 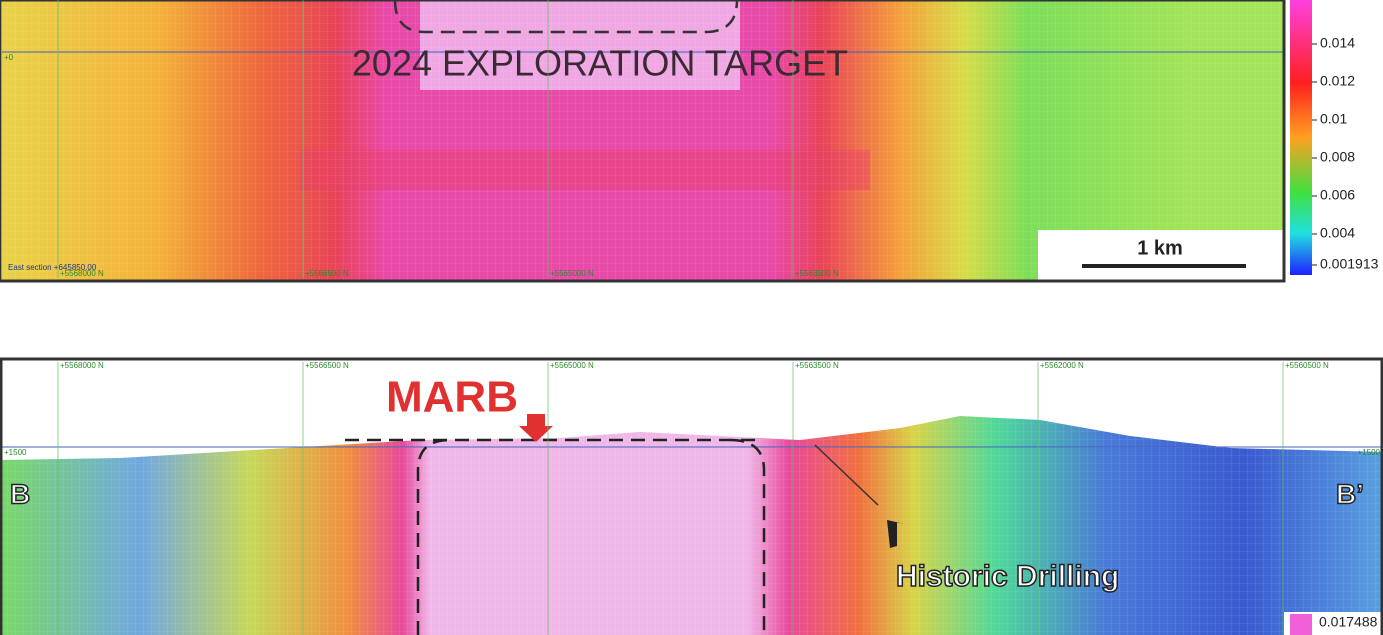 What do you see at coordinates (1337, 81) in the screenshot?
I see `legend-label: 0.012` at bounding box center [1337, 81].